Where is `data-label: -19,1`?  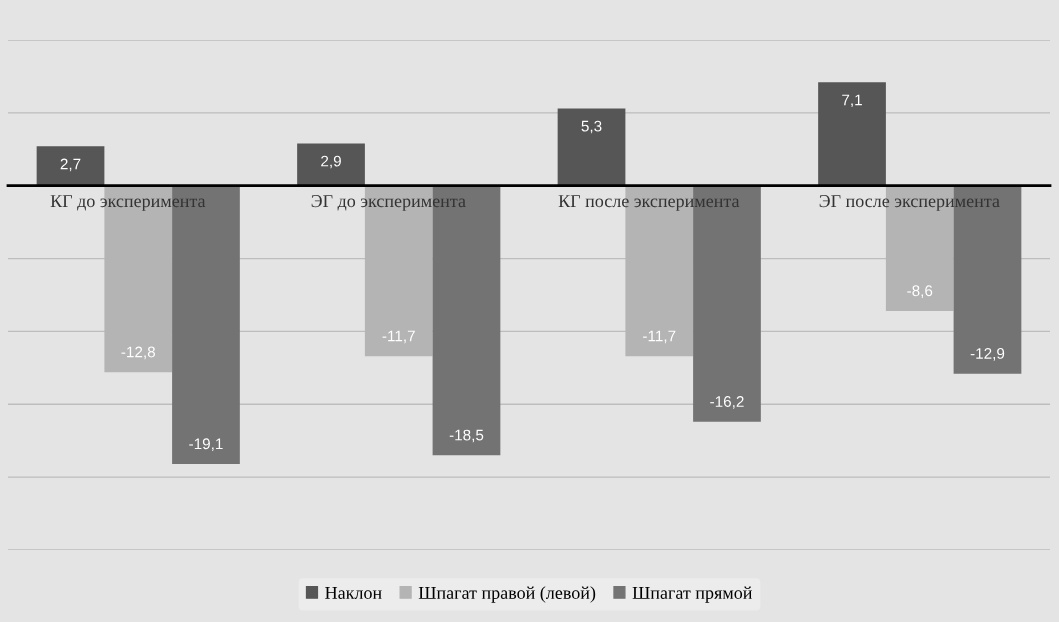
data-label: -19,1 is located at coordinates (206, 444).